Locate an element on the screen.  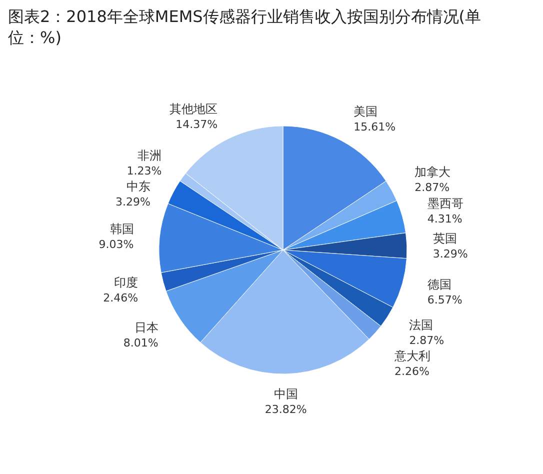
slice-label: 日本 is located at coordinates (146, 327).